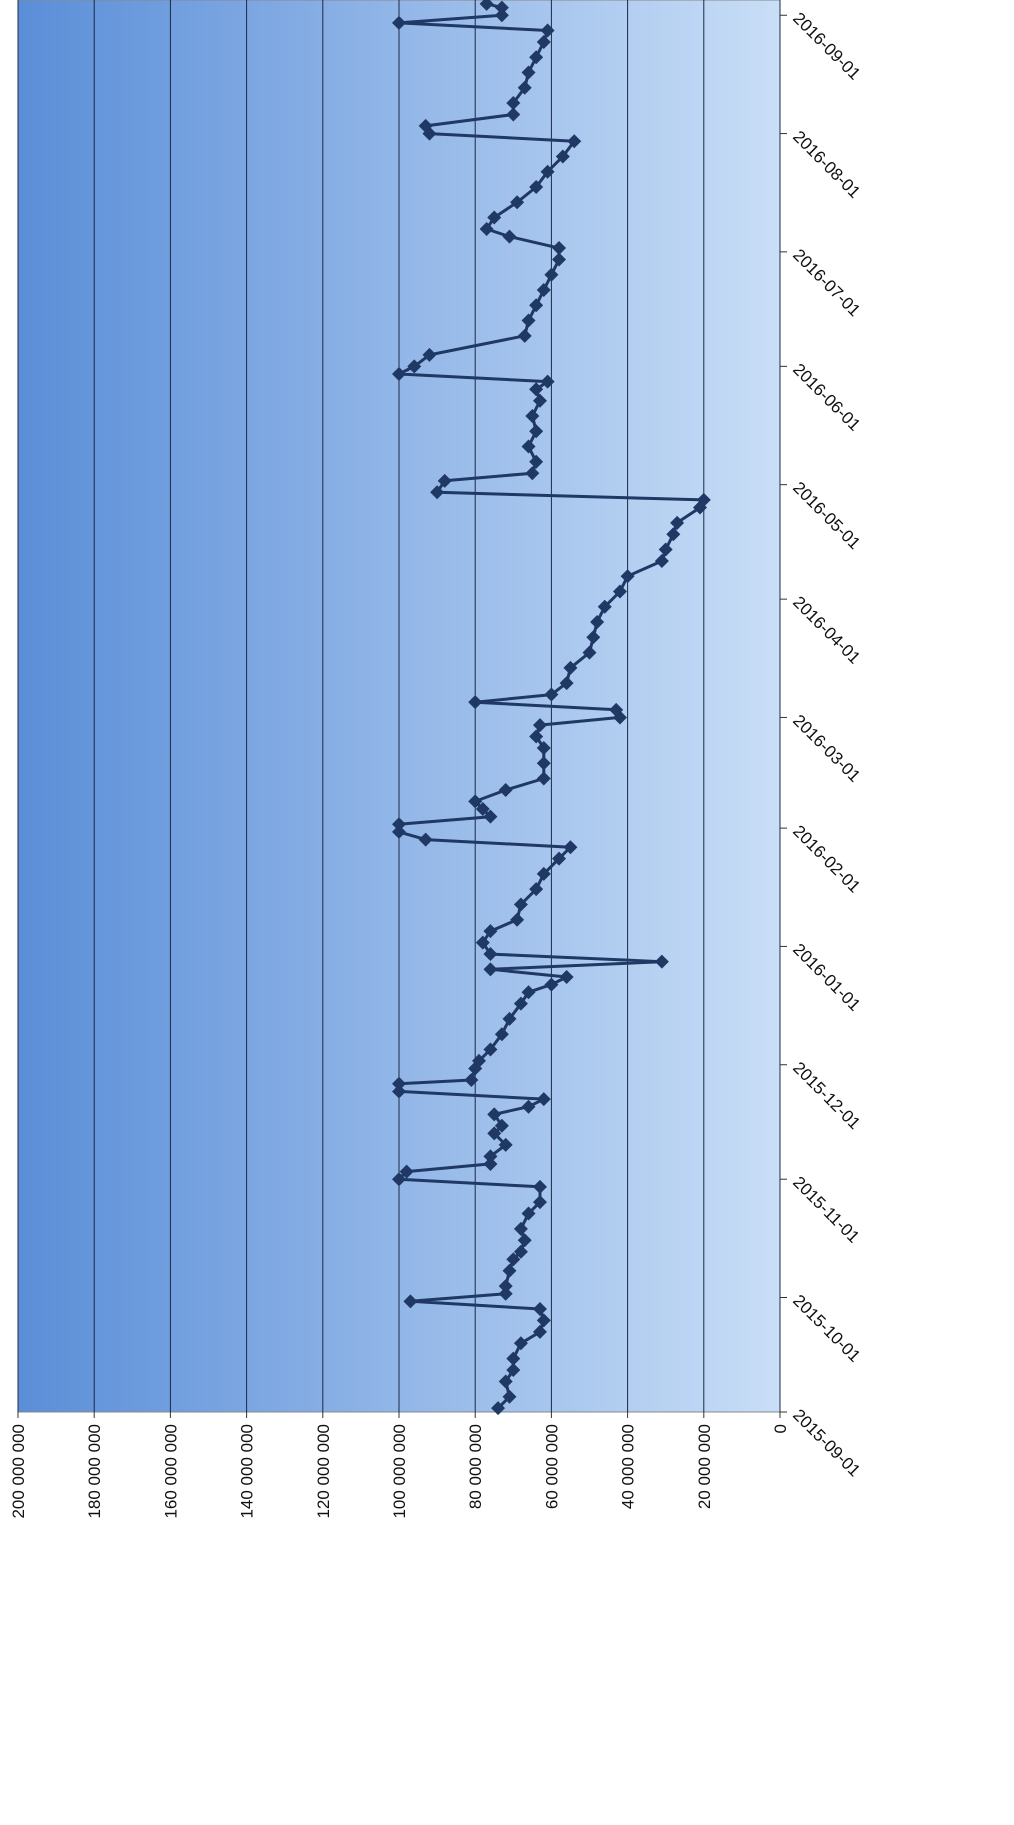 This screenshot has width=1014, height=1825. Describe the element at coordinates (826, 1210) in the screenshot. I see `x-tick-label: 2015-11-01` at that location.